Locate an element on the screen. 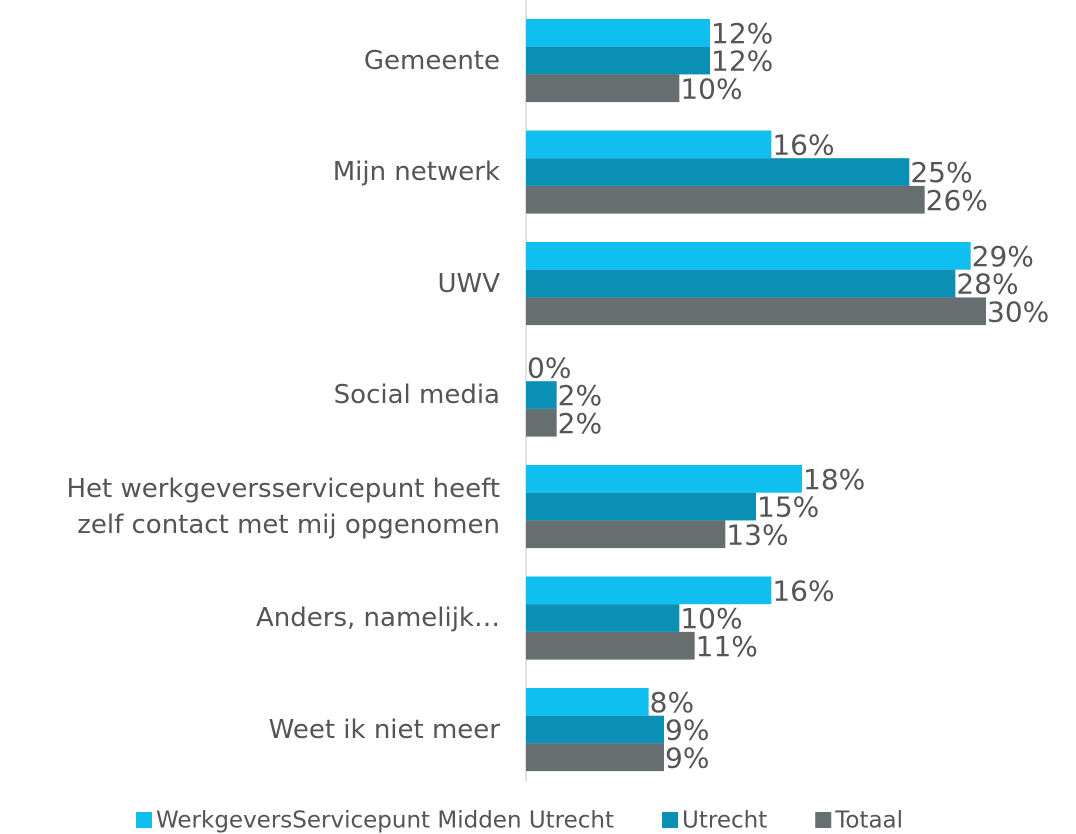  value-label: 26% is located at coordinates (957, 200).